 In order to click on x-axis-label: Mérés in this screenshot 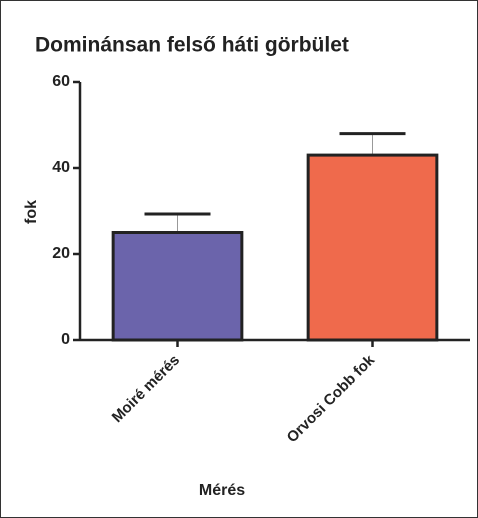, I will do `click(222, 490)`.